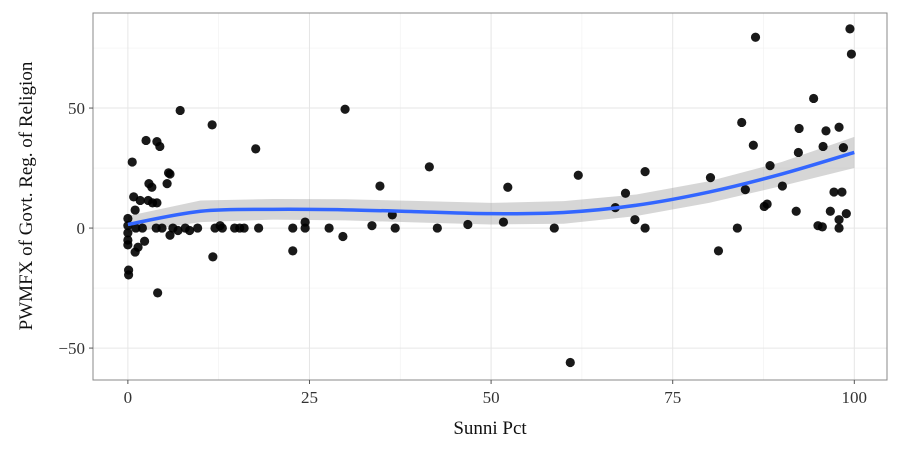 This screenshot has height=455, width=900. Describe the element at coordinates (81, 228) in the screenshot. I see `y-tick-label: 0` at that location.